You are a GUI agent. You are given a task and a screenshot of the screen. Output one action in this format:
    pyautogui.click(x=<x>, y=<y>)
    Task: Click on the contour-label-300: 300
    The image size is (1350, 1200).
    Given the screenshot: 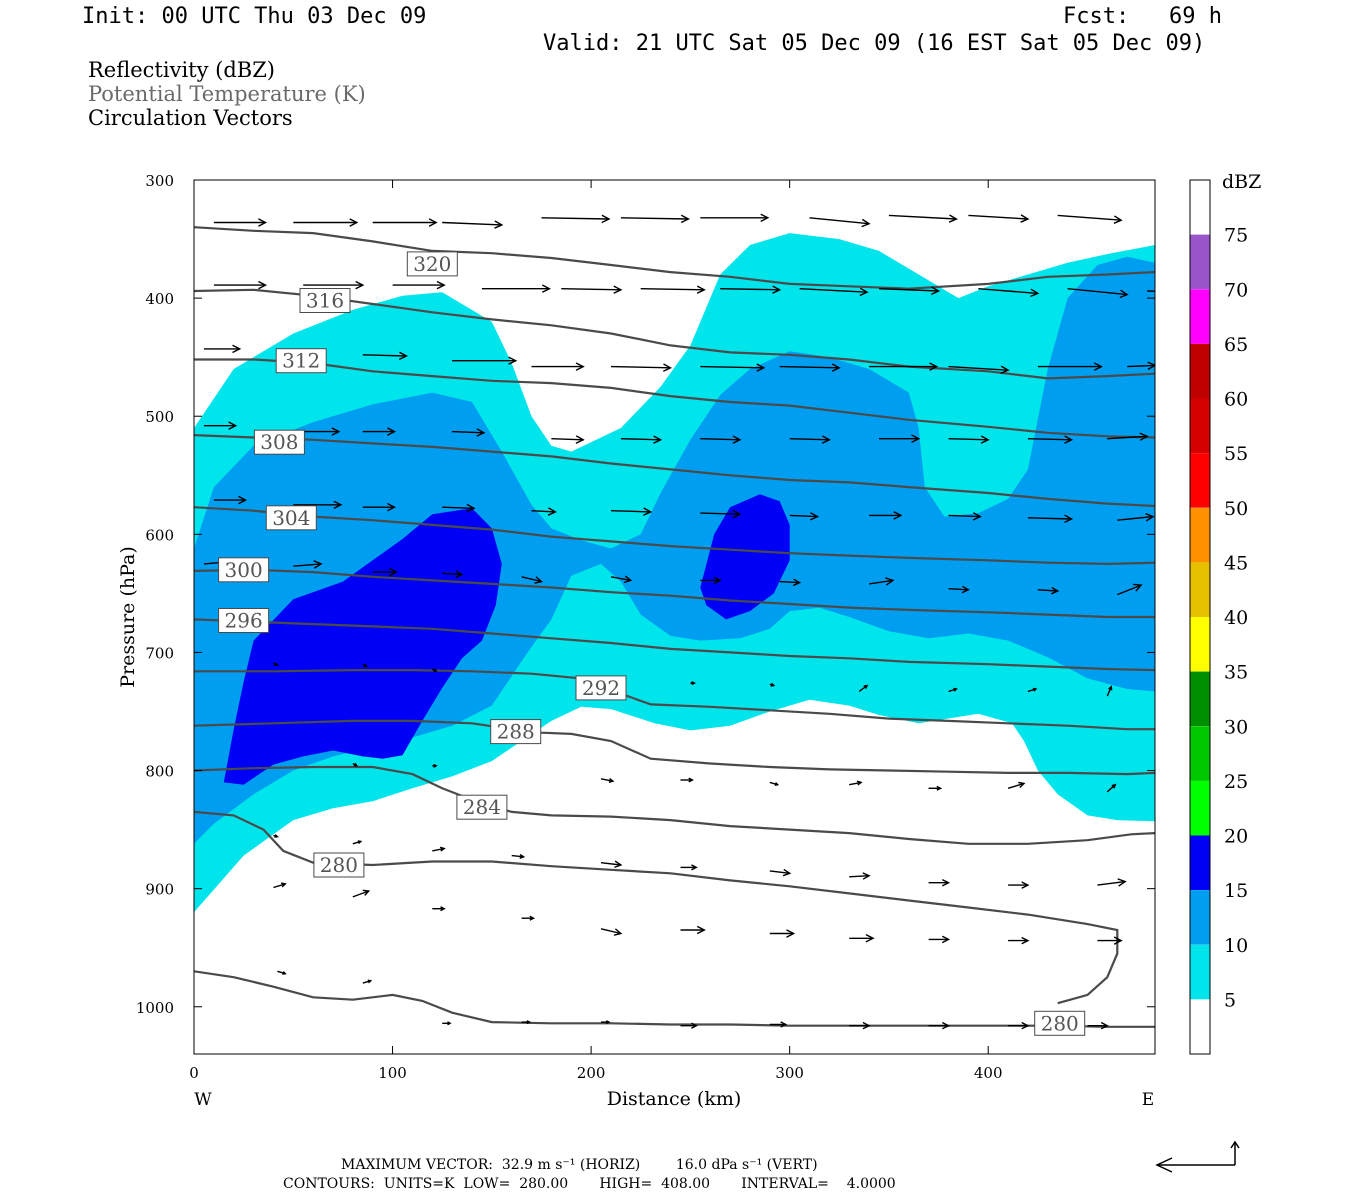 What is the action you would take?
    pyautogui.click(x=244, y=570)
    